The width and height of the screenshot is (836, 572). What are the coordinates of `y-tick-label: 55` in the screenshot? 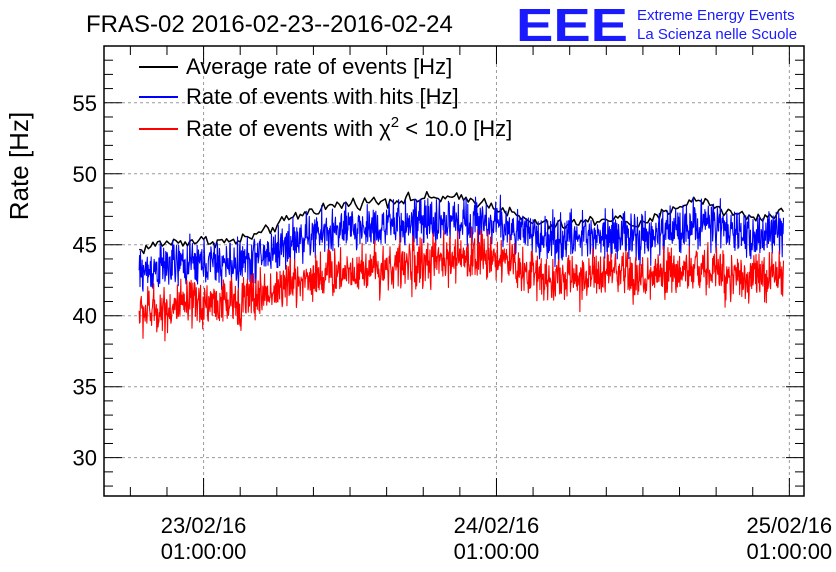 It's located at (85, 103).